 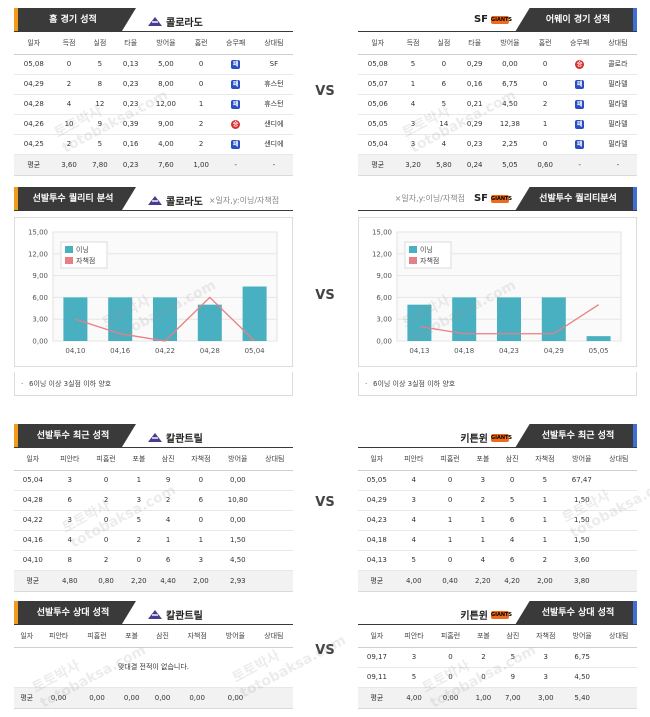 What do you see at coordinates (33, 500) in the screenshot?
I see `table-cell: 04,28` at bounding box center [33, 500].